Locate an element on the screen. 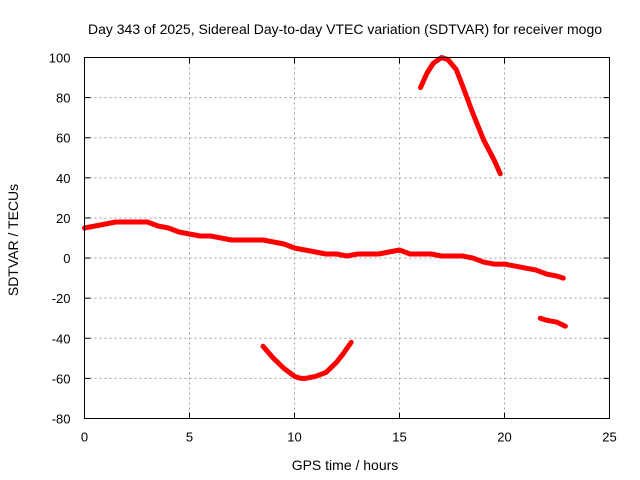 The image size is (640, 480). y-tick-labels: -80 -60 -40 -20 0 20 40 60 80 100 is located at coordinates (60, 239).